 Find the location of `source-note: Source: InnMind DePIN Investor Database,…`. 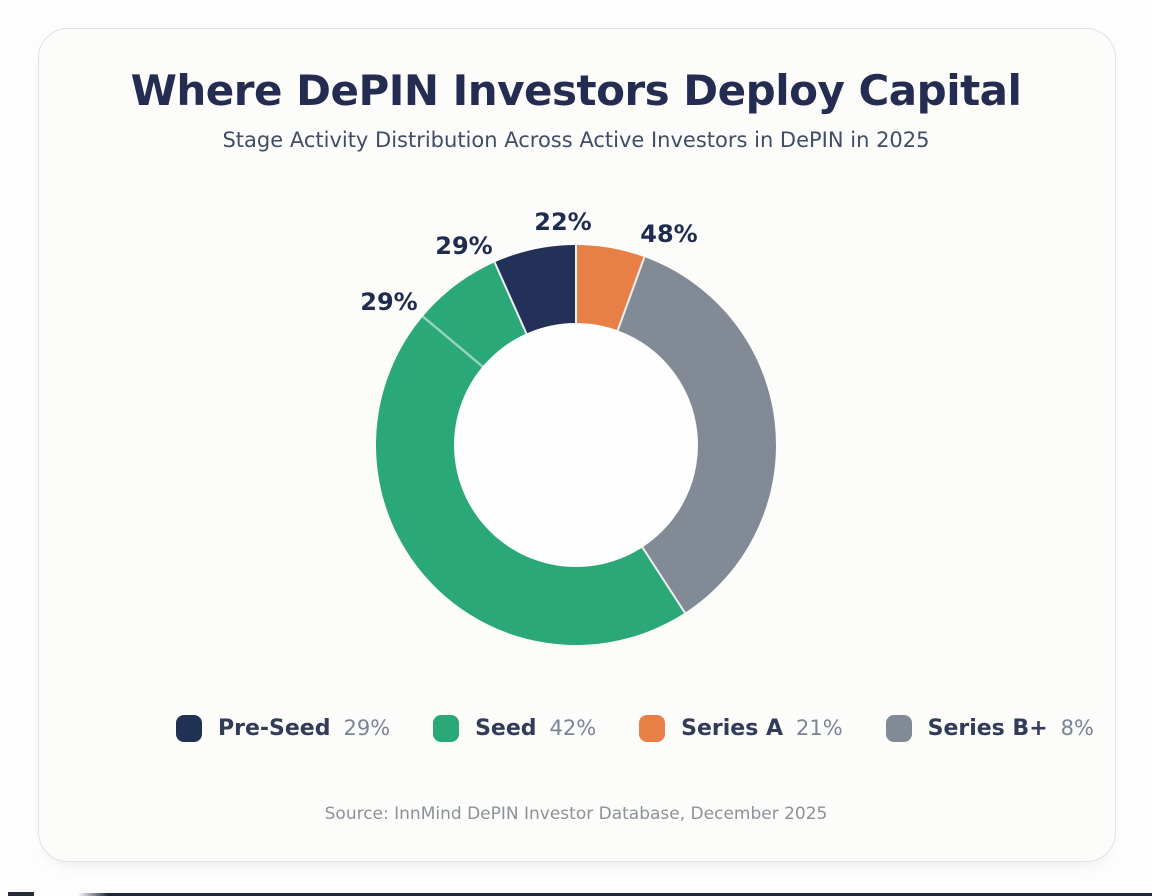

source-note: Source: InnMind DePIN Investor Database,… is located at coordinates (576, 814).